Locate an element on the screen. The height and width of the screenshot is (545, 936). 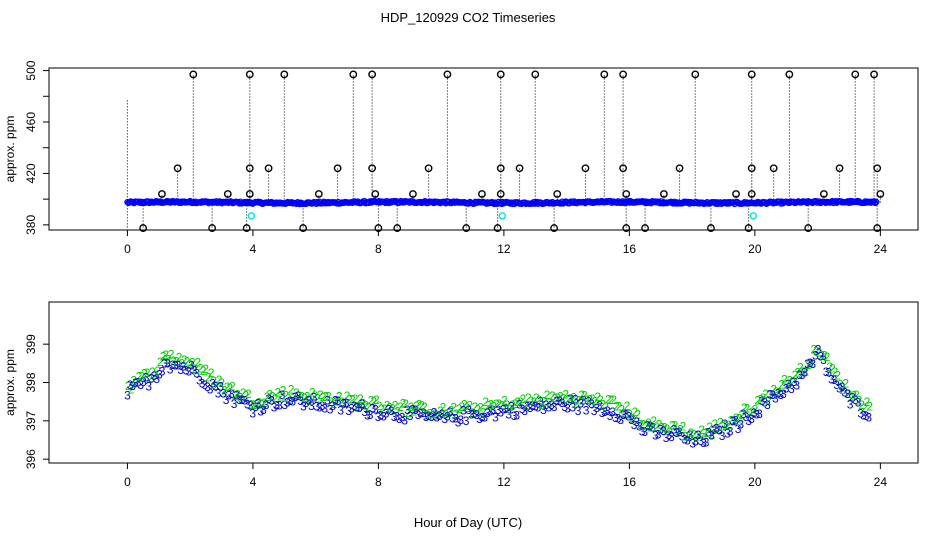
series-point is located at coordinates (875, 203).